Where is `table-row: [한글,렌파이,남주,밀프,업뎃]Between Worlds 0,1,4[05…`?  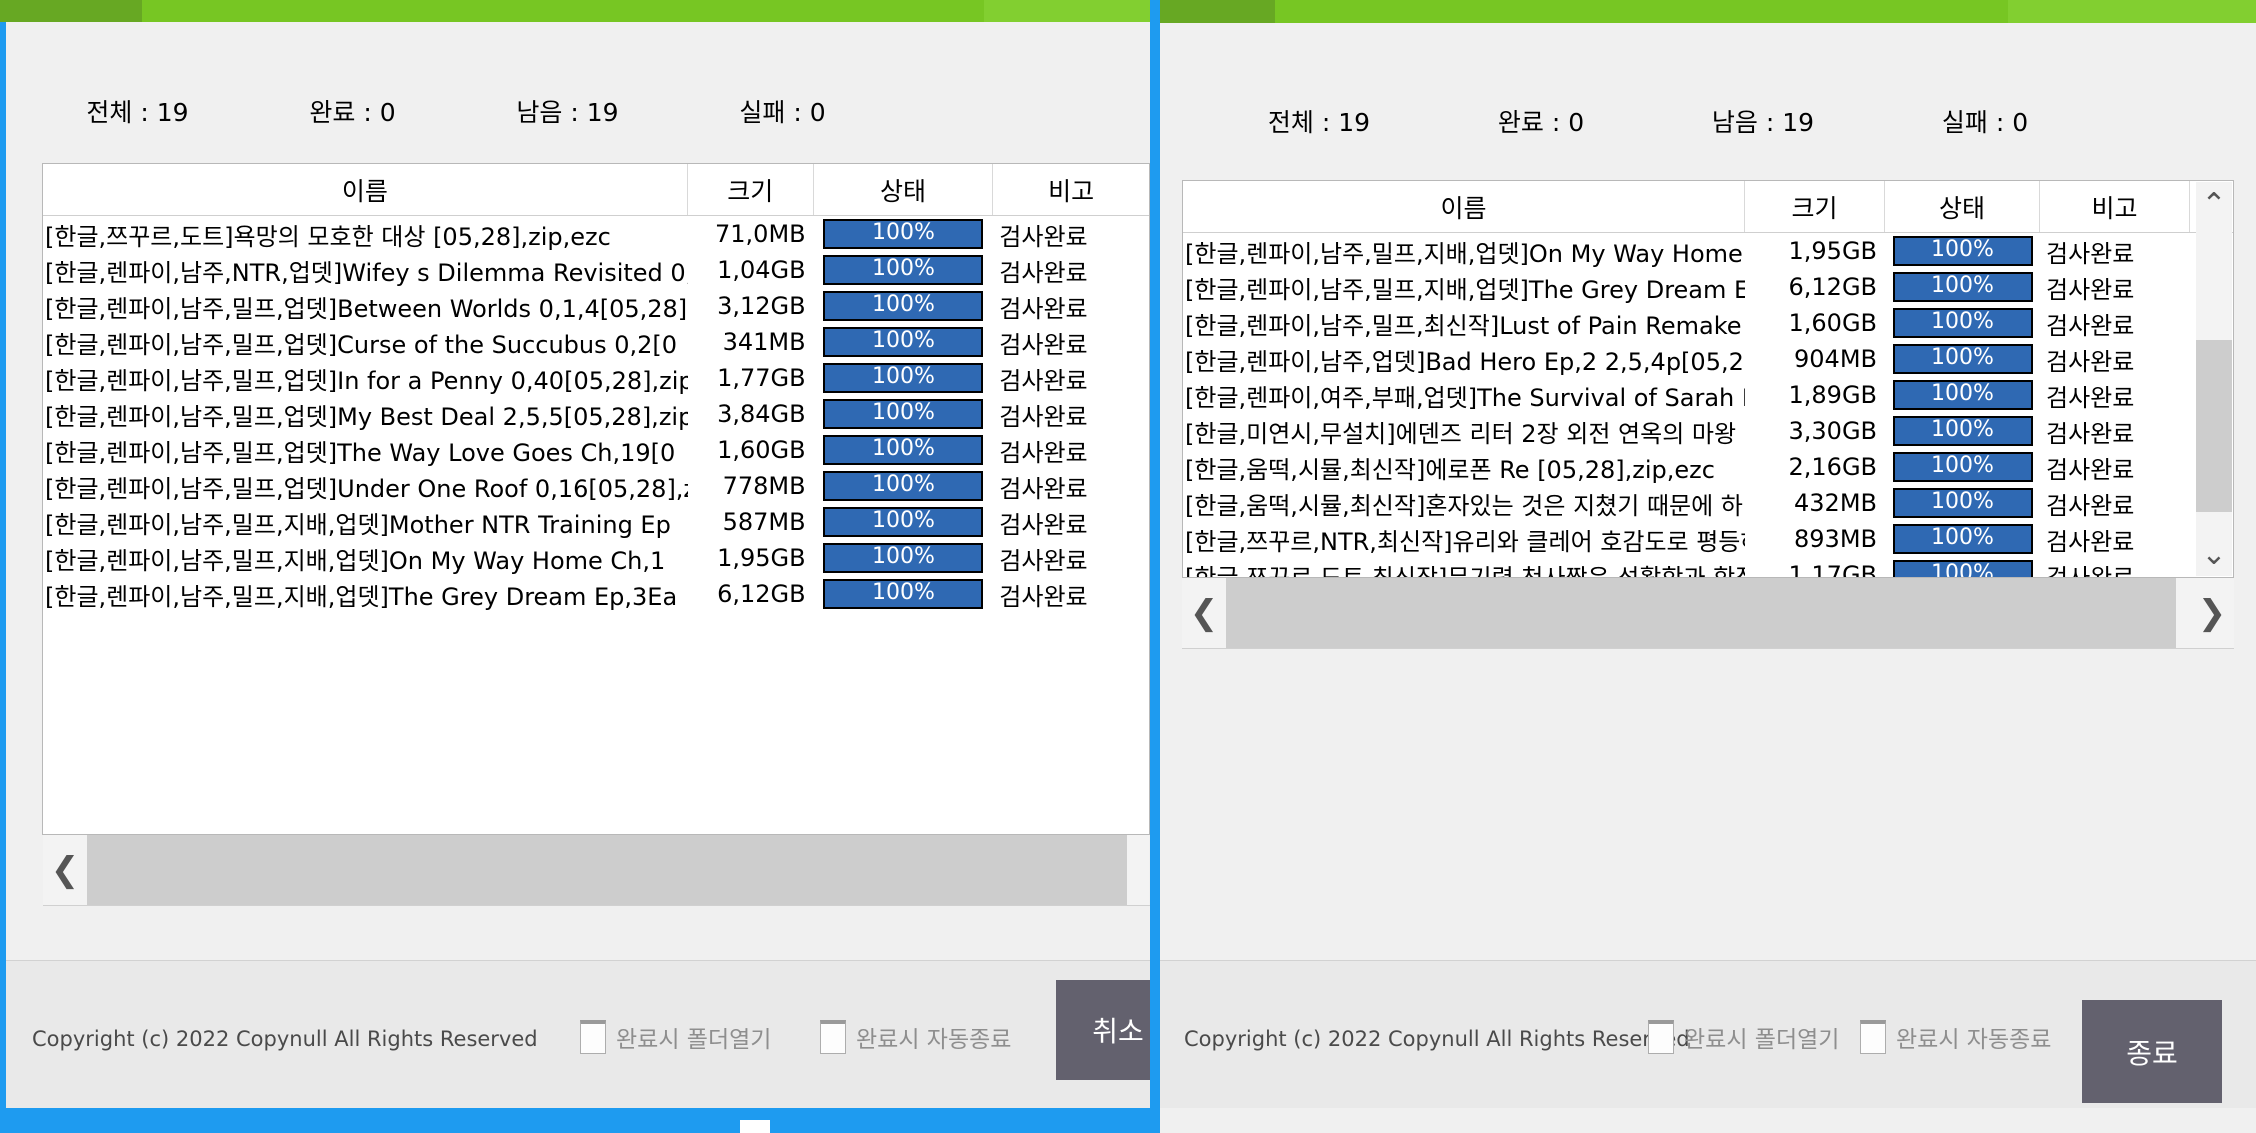 table-row: [한글,렌파이,남주,밀프,업뎃]Between Worlds 0,1,4[05… is located at coordinates (596, 306).